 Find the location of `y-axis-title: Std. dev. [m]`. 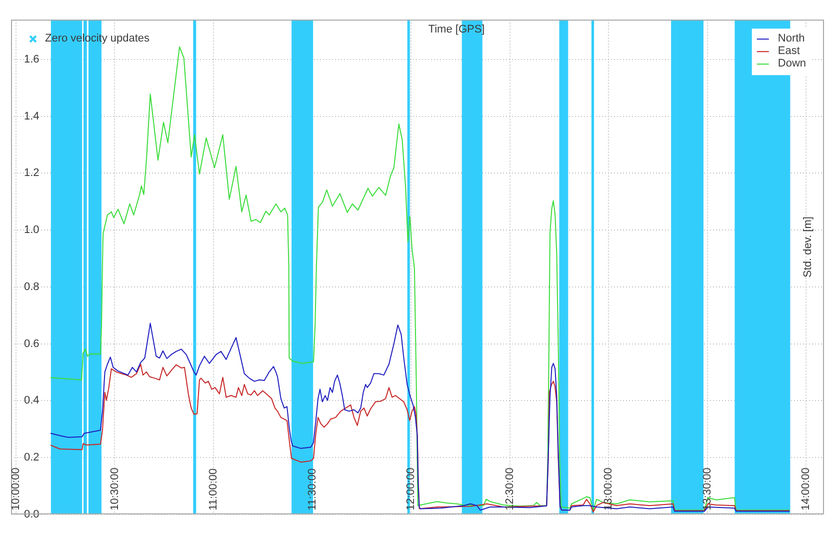

y-axis-title: Std. dev. [m] is located at coordinates (808, 247).